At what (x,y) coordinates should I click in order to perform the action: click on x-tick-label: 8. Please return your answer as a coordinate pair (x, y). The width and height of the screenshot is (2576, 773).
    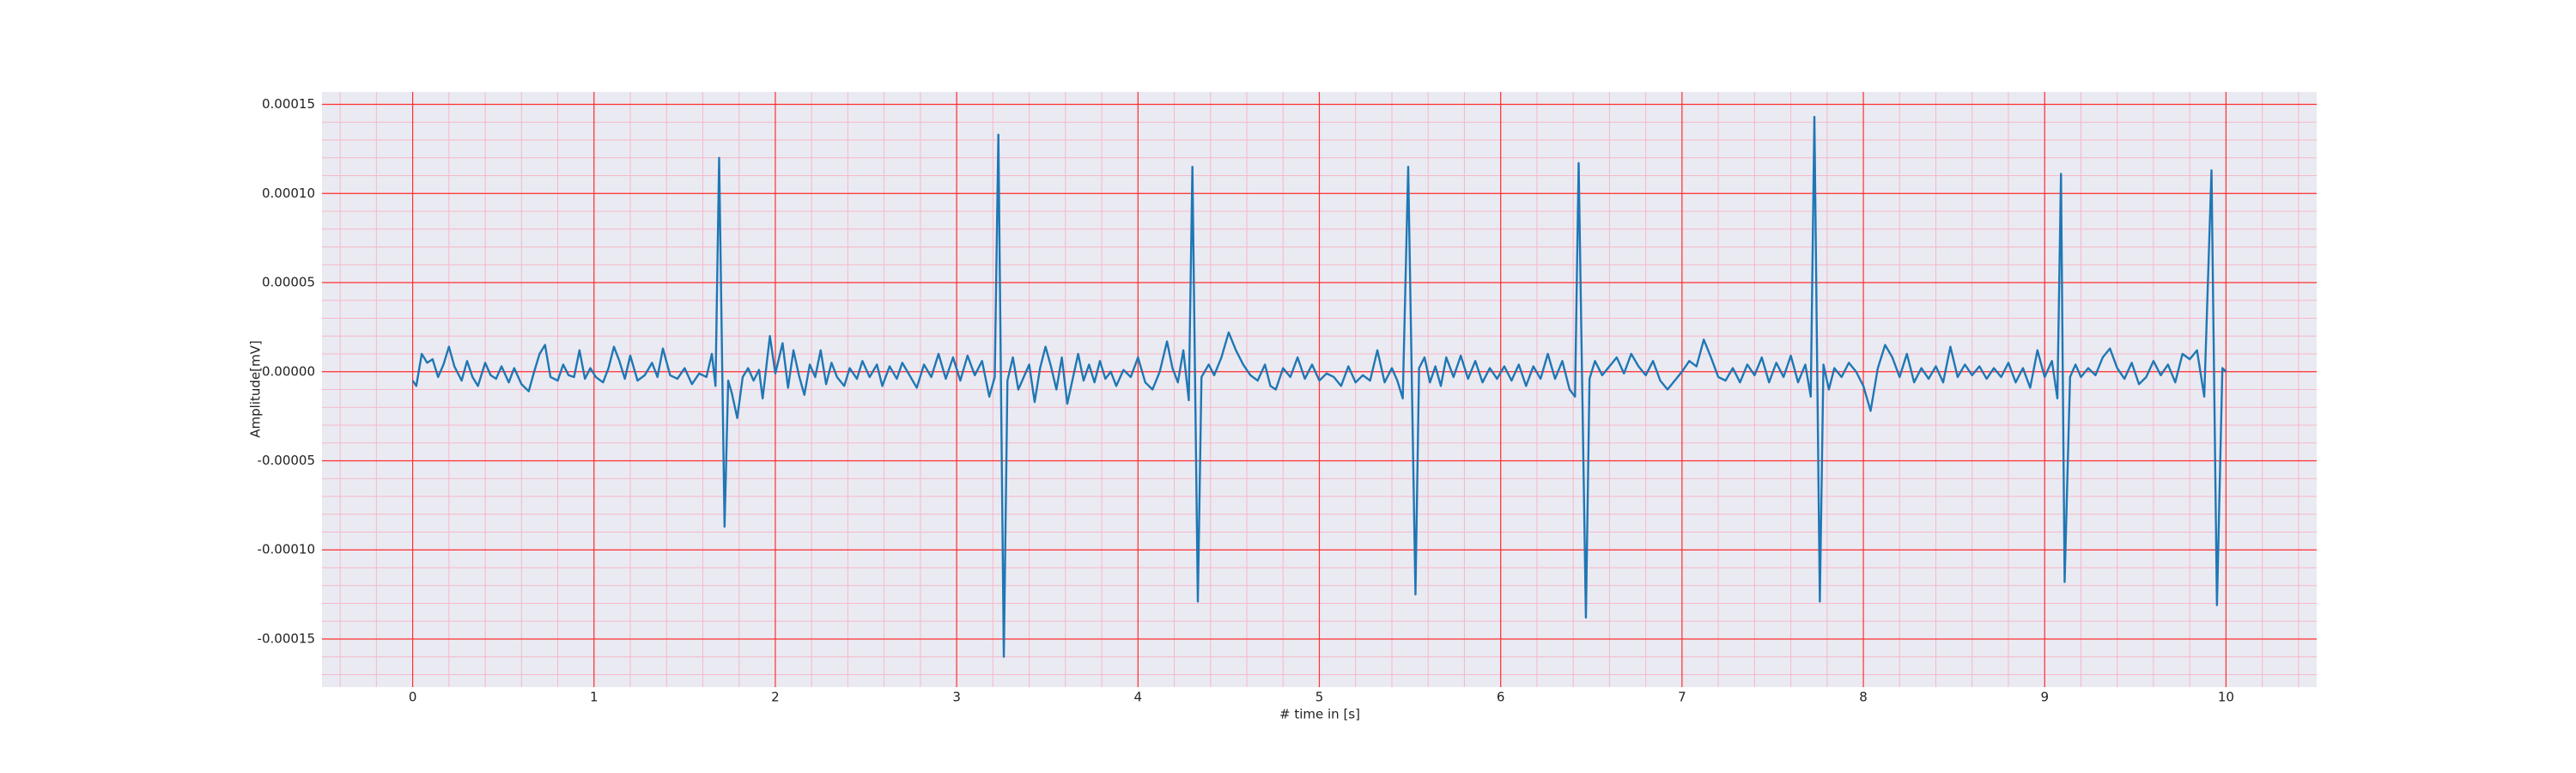
    Looking at the image, I should click on (1864, 697).